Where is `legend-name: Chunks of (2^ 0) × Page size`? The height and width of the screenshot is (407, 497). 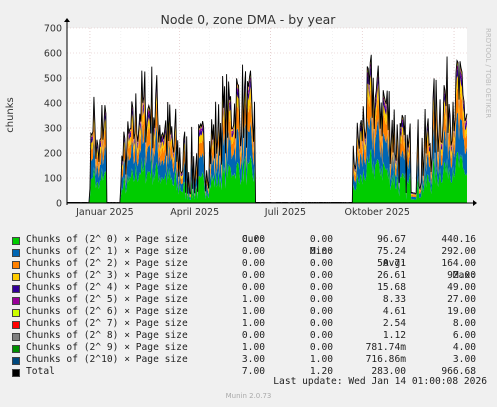 legend-name: Chunks of (2^ 0) × Page size is located at coordinates (107, 239).